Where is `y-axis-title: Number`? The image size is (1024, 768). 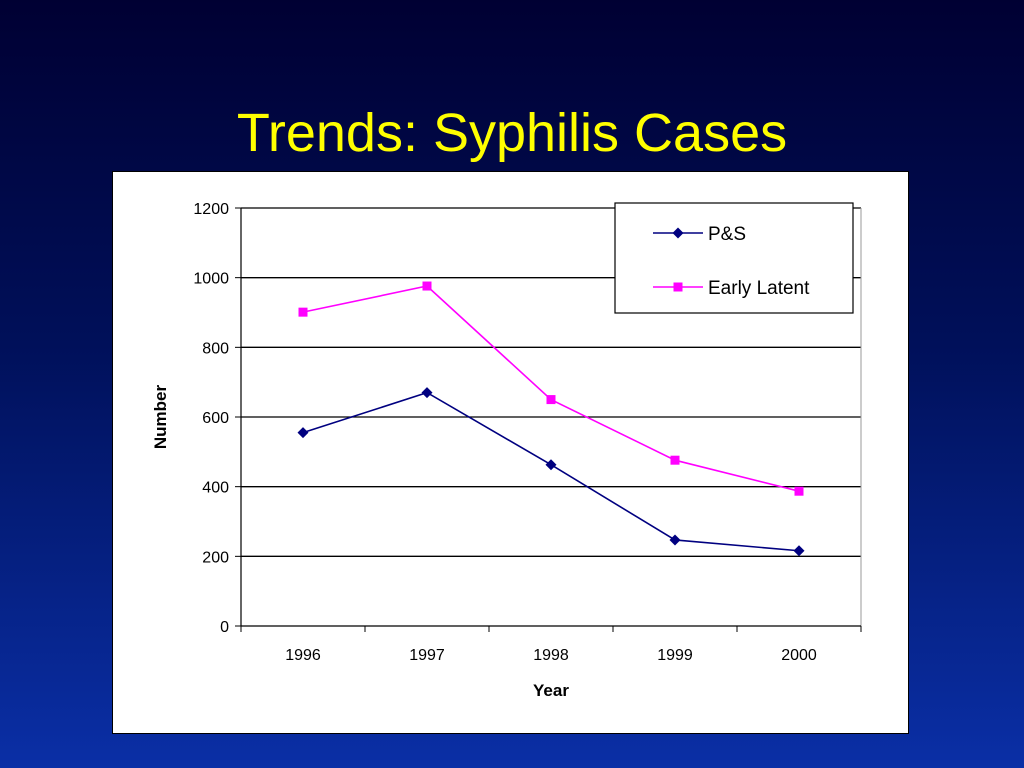 y-axis-title: Number is located at coordinates (160, 417).